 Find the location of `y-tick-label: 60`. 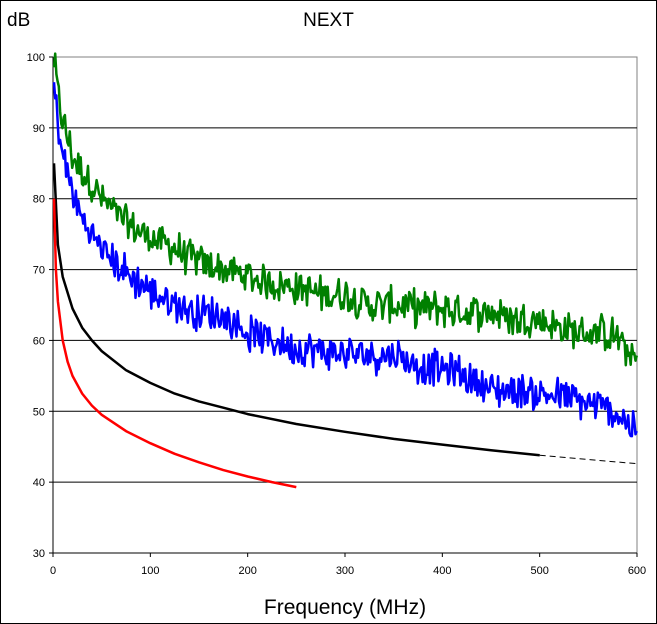

y-tick-label: 60 is located at coordinates (39, 341).